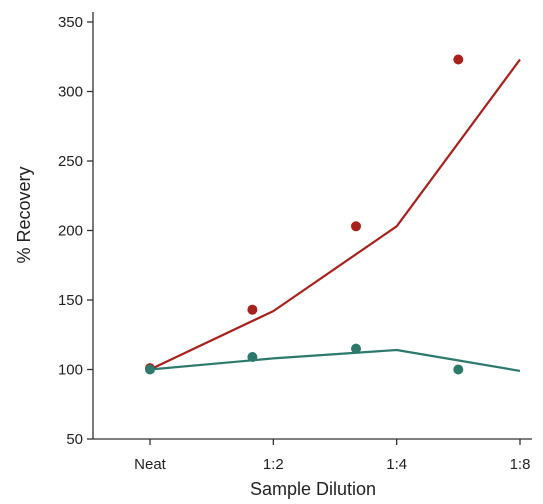 This screenshot has height=504, width=543. Describe the element at coordinates (70, 92) in the screenshot. I see `y-tick-label: 300` at that location.